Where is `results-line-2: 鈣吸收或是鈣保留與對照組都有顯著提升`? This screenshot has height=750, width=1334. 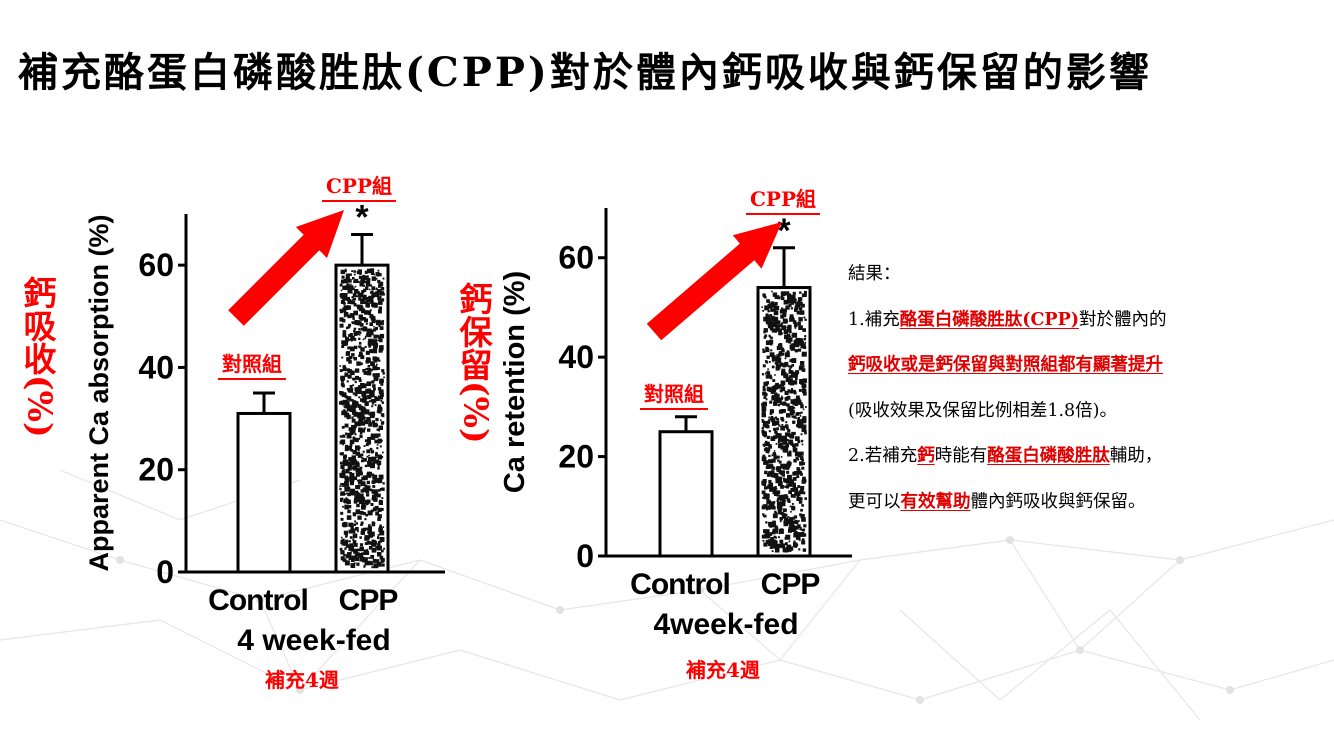
results-line-2: 鈣吸收或是鈣保留與對照組都有顯著提升 is located at coordinates (1088, 366).